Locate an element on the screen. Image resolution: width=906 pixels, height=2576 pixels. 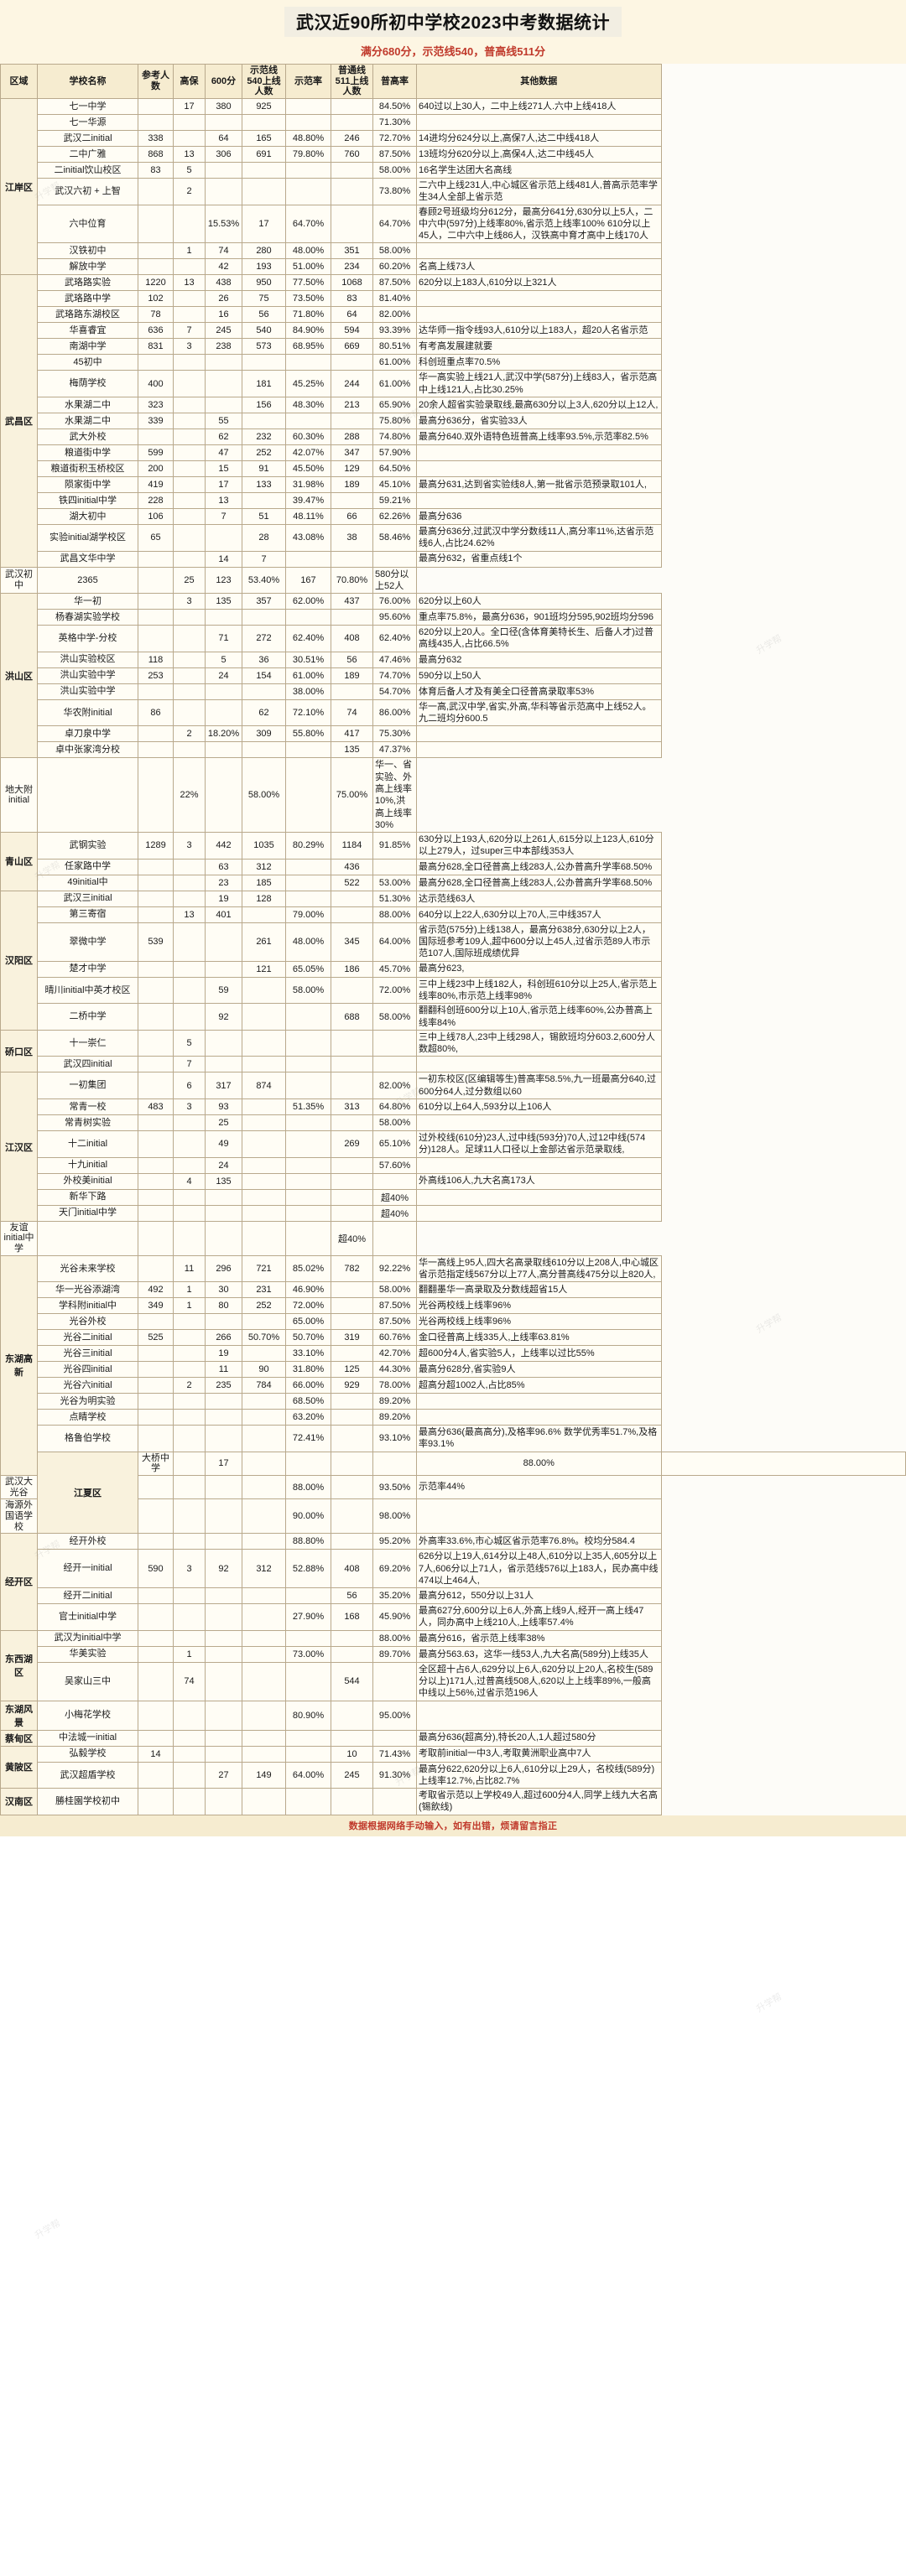
putong-count-cell: 56 is located at coordinates (352, 1596).